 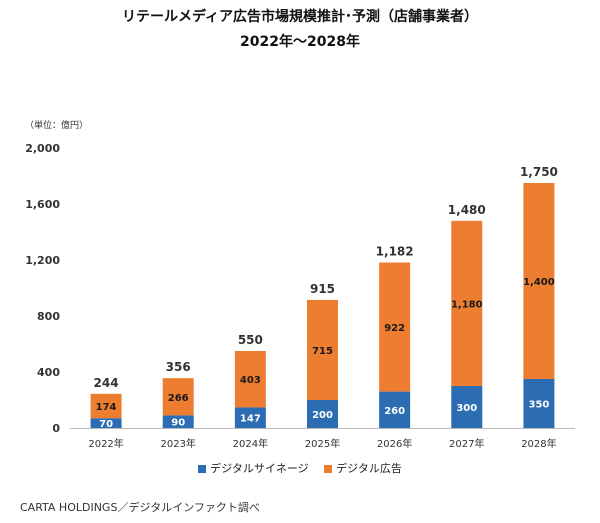 I want to click on data-label-signage-5: 300, so click(x=466, y=408).